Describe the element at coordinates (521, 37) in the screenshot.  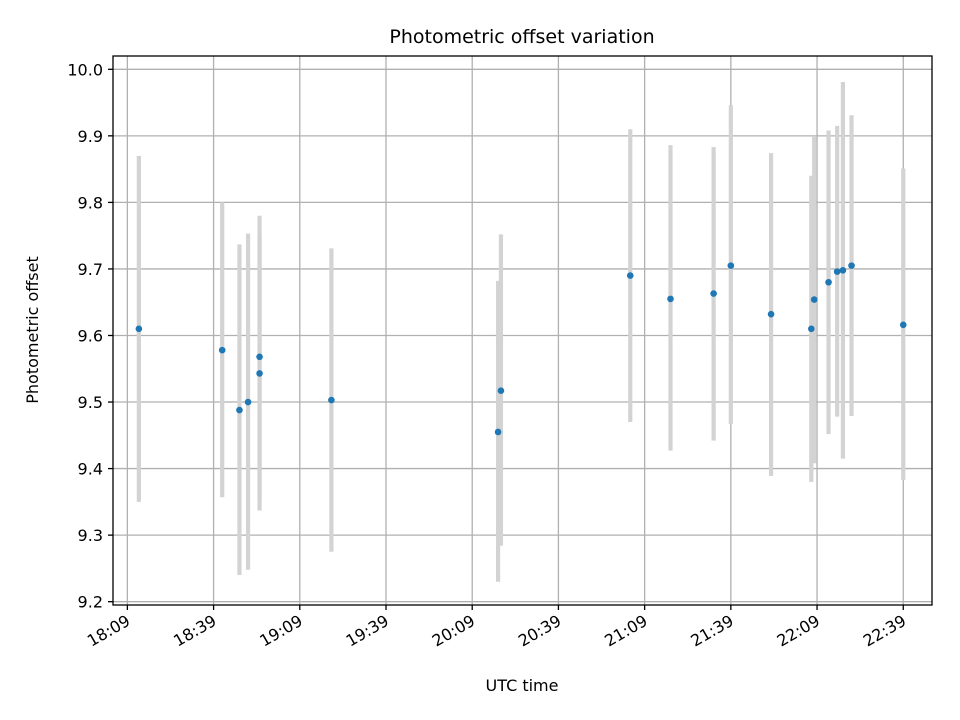
I see `chart-title: Photometric offset variation` at that location.